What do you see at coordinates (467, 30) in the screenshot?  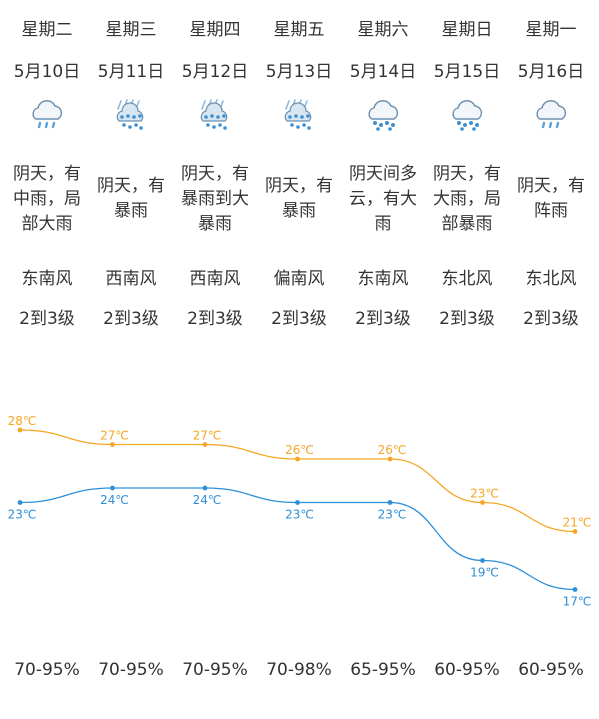 I see `weekday-label: 星期日` at bounding box center [467, 30].